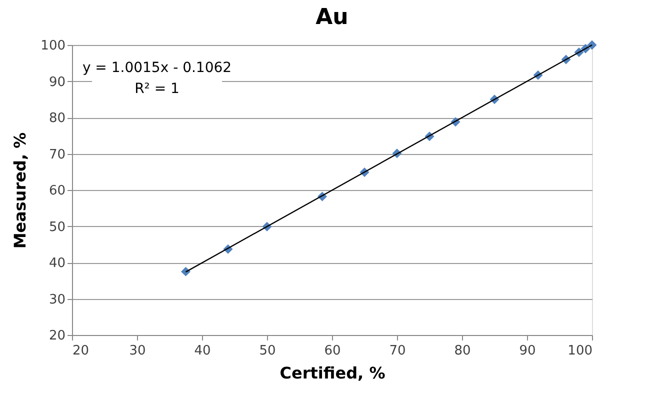 This screenshot has width=655, height=397. What do you see at coordinates (462, 351) in the screenshot?
I see `x-tick-label: 80` at bounding box center [462, 351].